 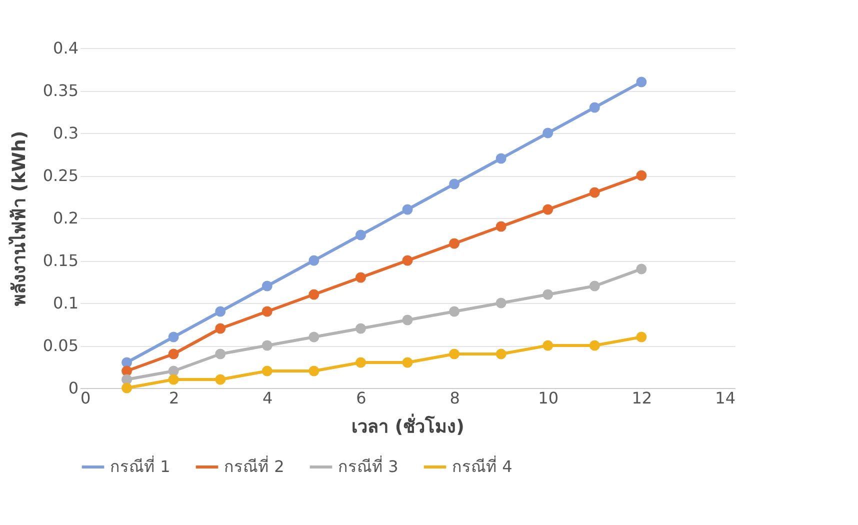 What do you see at coordinates (482, 465) in the screenshot?
I see `legend-label: กรณีที่ 4` at bounding box center [482, 465].